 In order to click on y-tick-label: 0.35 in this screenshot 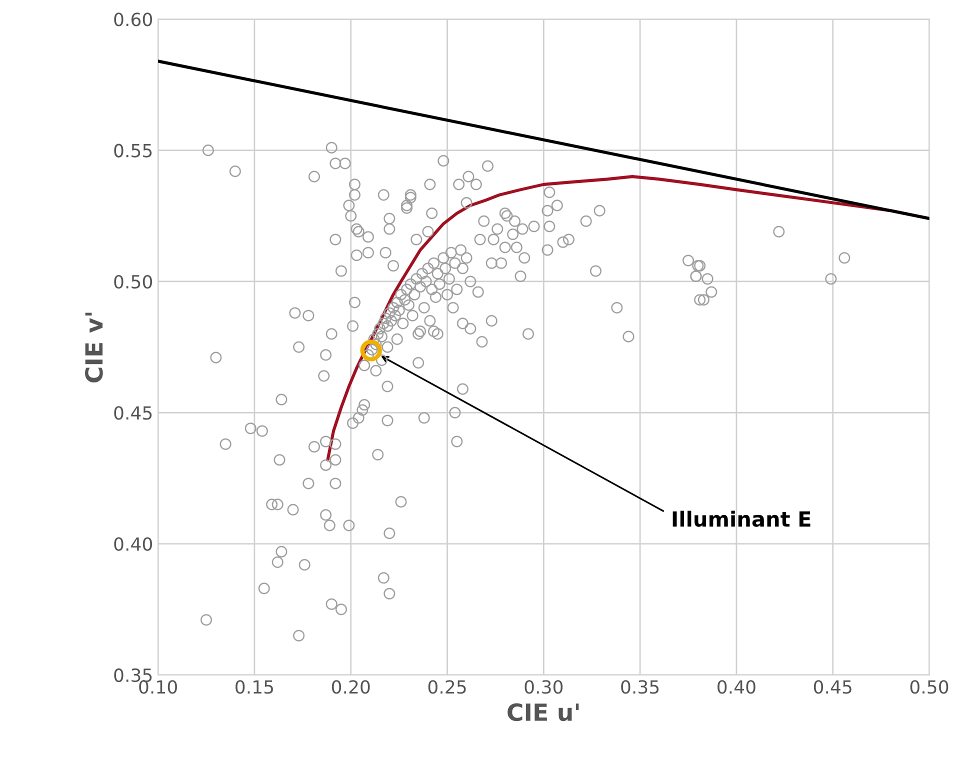, I will do `click(133, 675)`.